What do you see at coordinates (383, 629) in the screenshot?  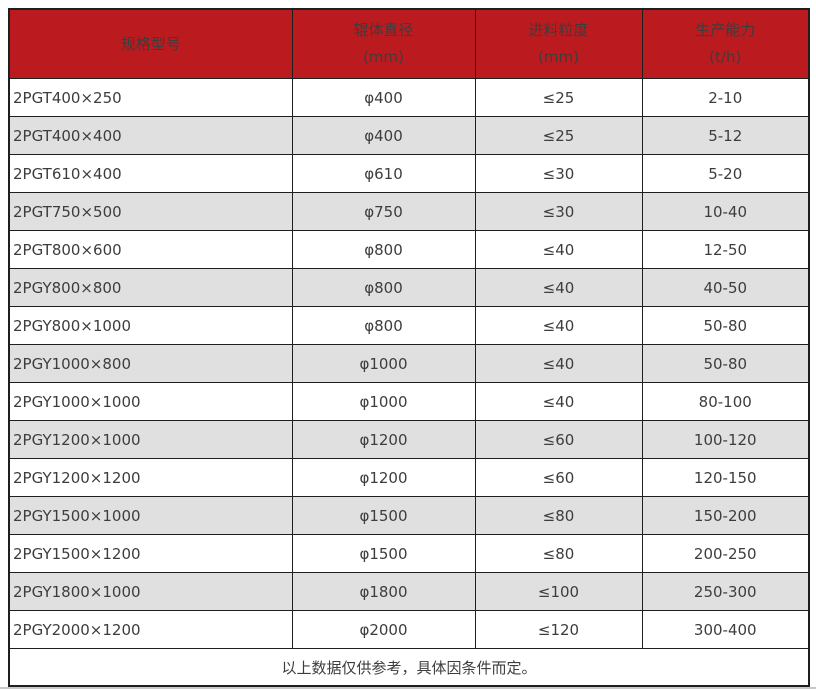 I see `diameter-cell: φ2000` at bounding box center [383, 629].